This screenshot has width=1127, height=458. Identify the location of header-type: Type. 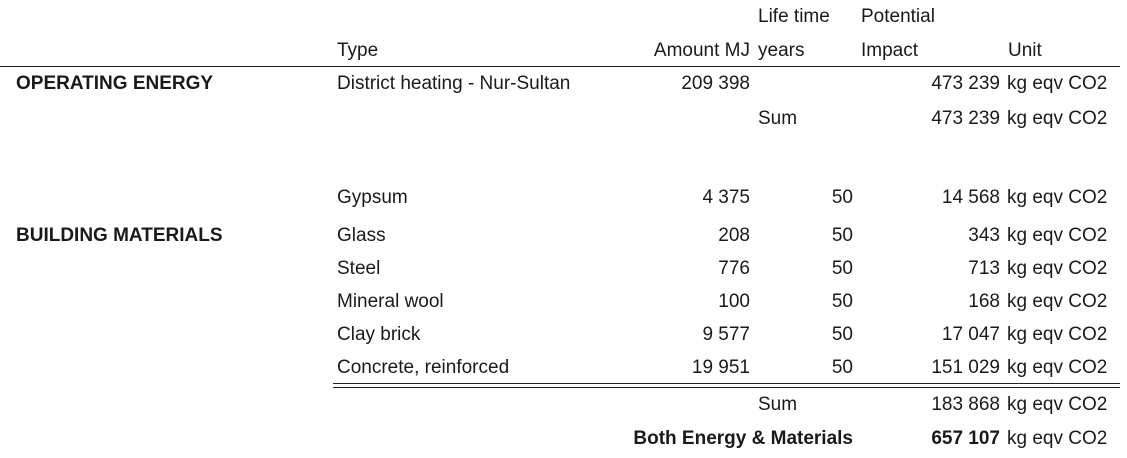
(358, 50).